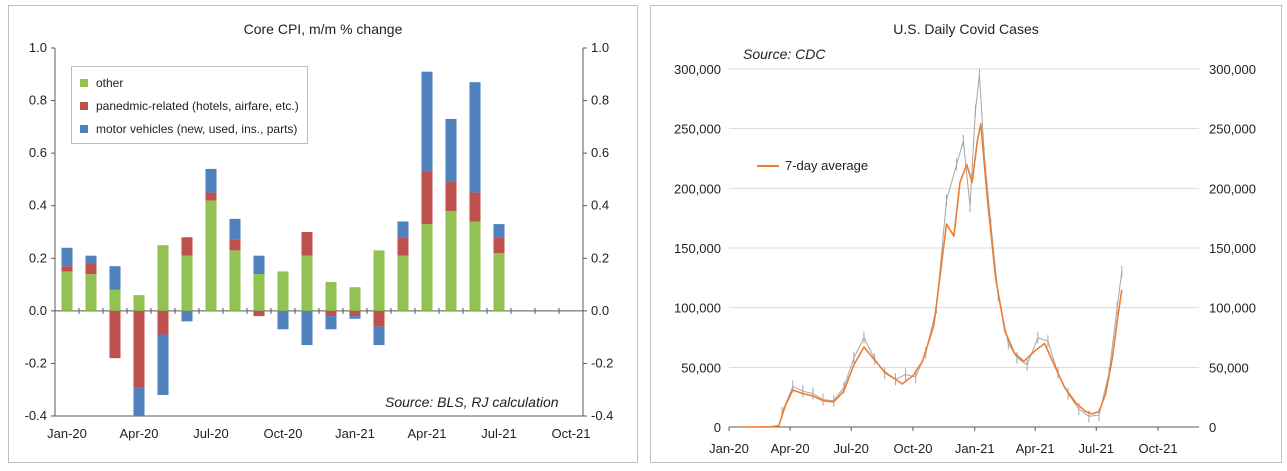  Describe the element at coordinates (600, 100) in the screenshot. I see `y-tick-label-right: 0.8` at that location.